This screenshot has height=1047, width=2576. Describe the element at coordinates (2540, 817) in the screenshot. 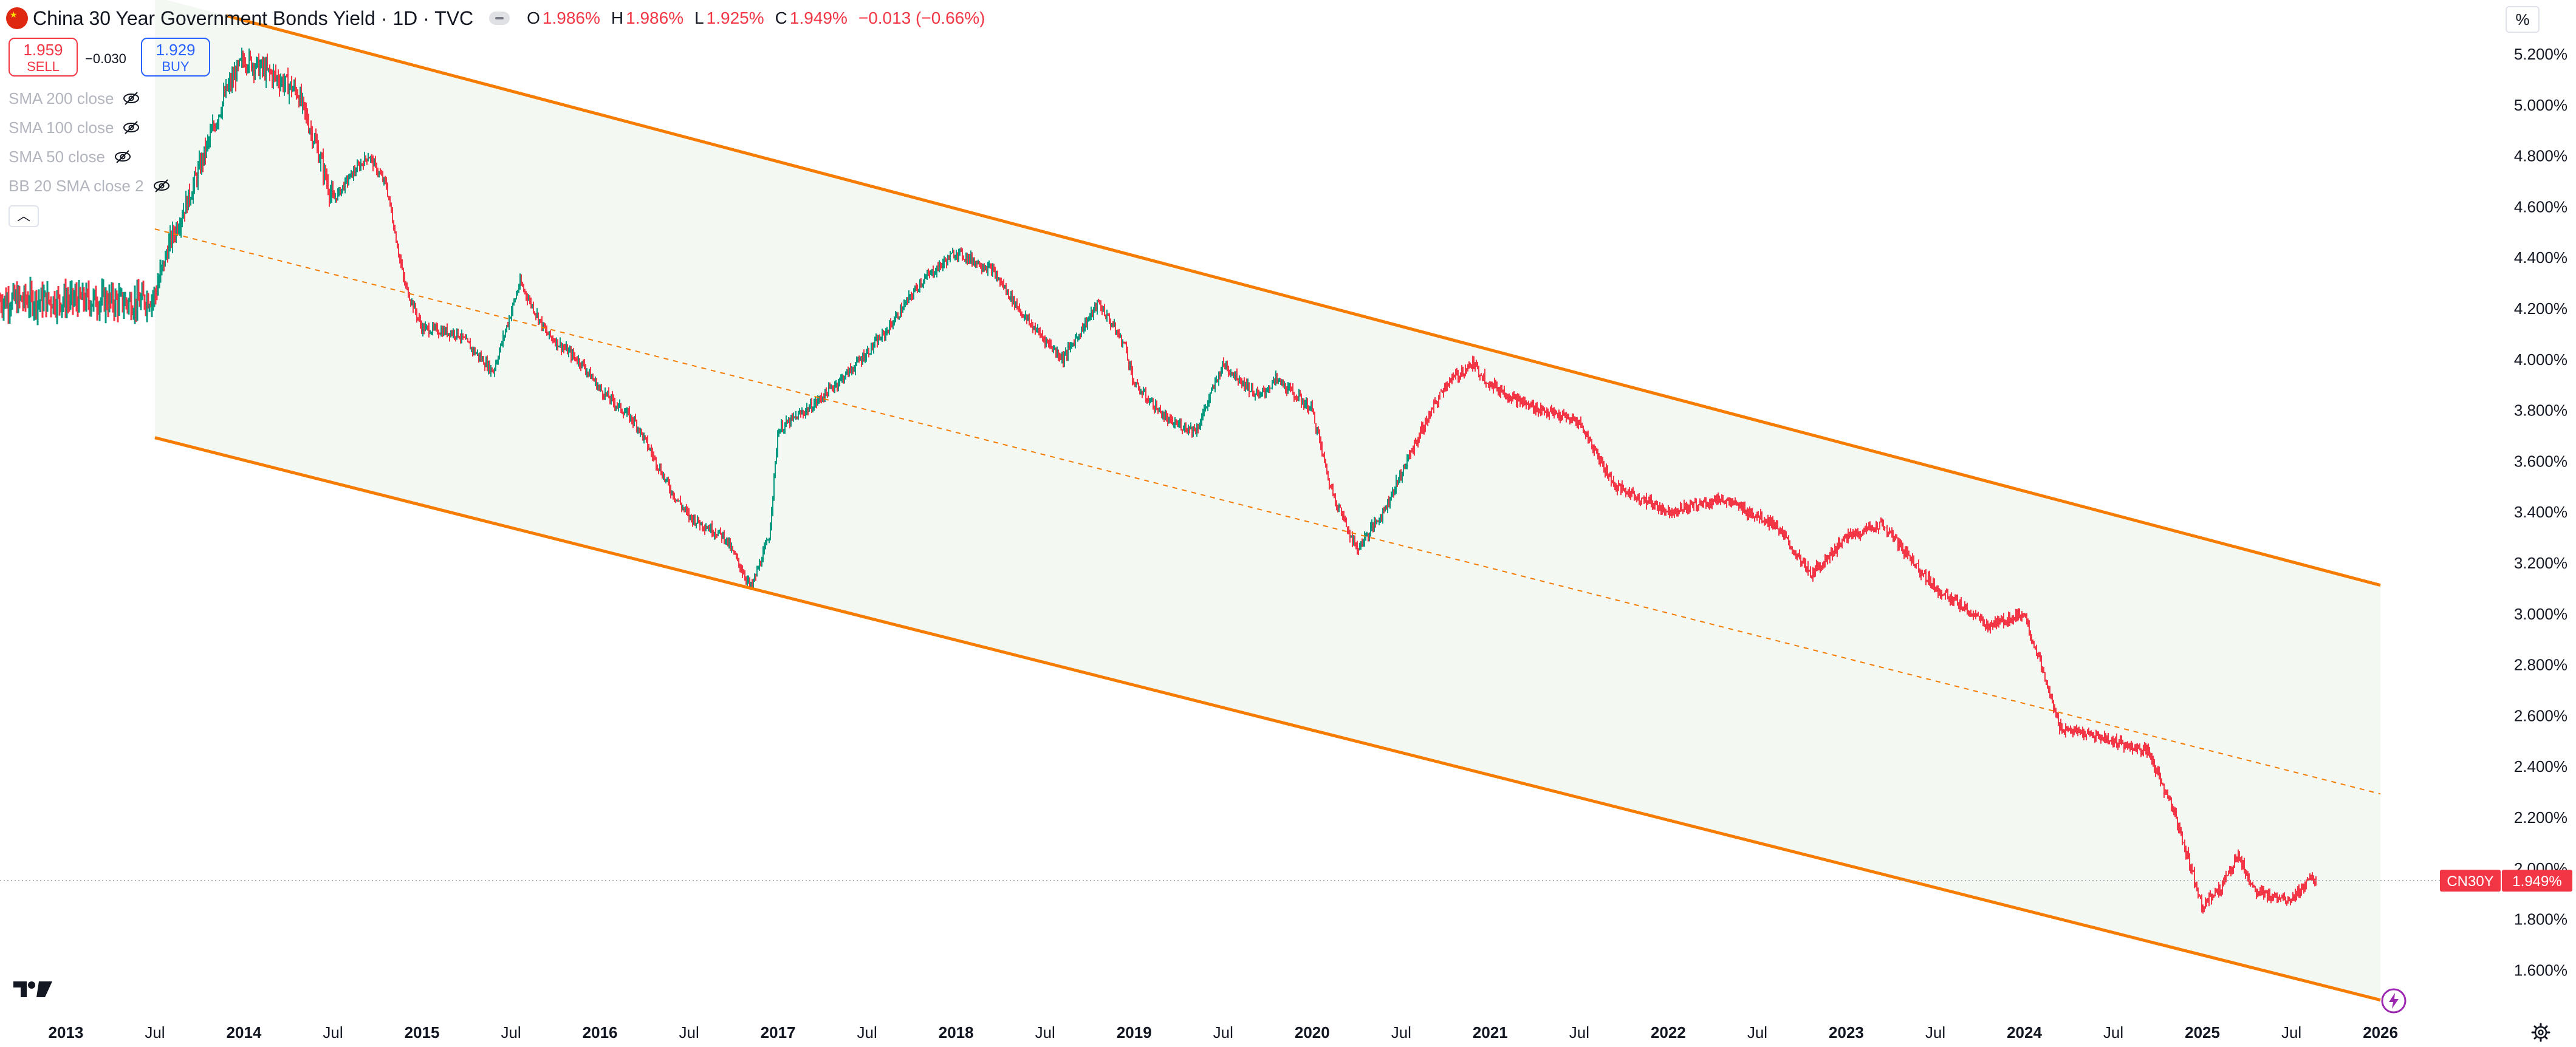

I see `price-tick-label: 2.200%` at that location.